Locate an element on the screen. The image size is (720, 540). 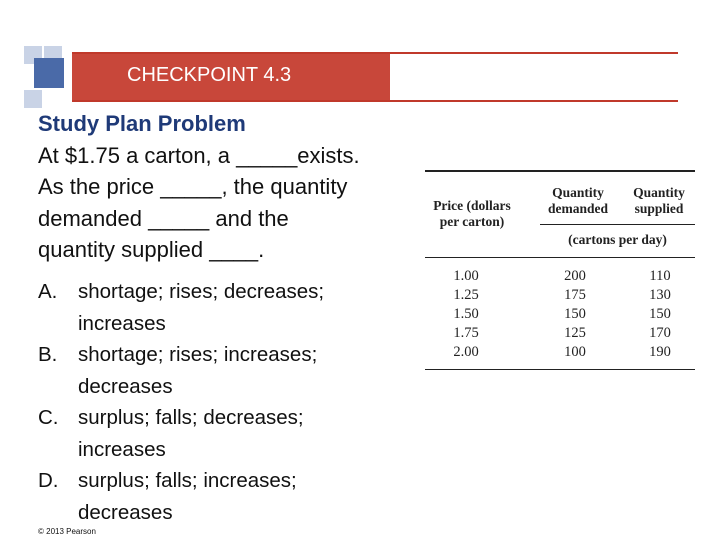
question-line: At $1.75 a carton, a _____exists. is located at coordinates (199, 155).